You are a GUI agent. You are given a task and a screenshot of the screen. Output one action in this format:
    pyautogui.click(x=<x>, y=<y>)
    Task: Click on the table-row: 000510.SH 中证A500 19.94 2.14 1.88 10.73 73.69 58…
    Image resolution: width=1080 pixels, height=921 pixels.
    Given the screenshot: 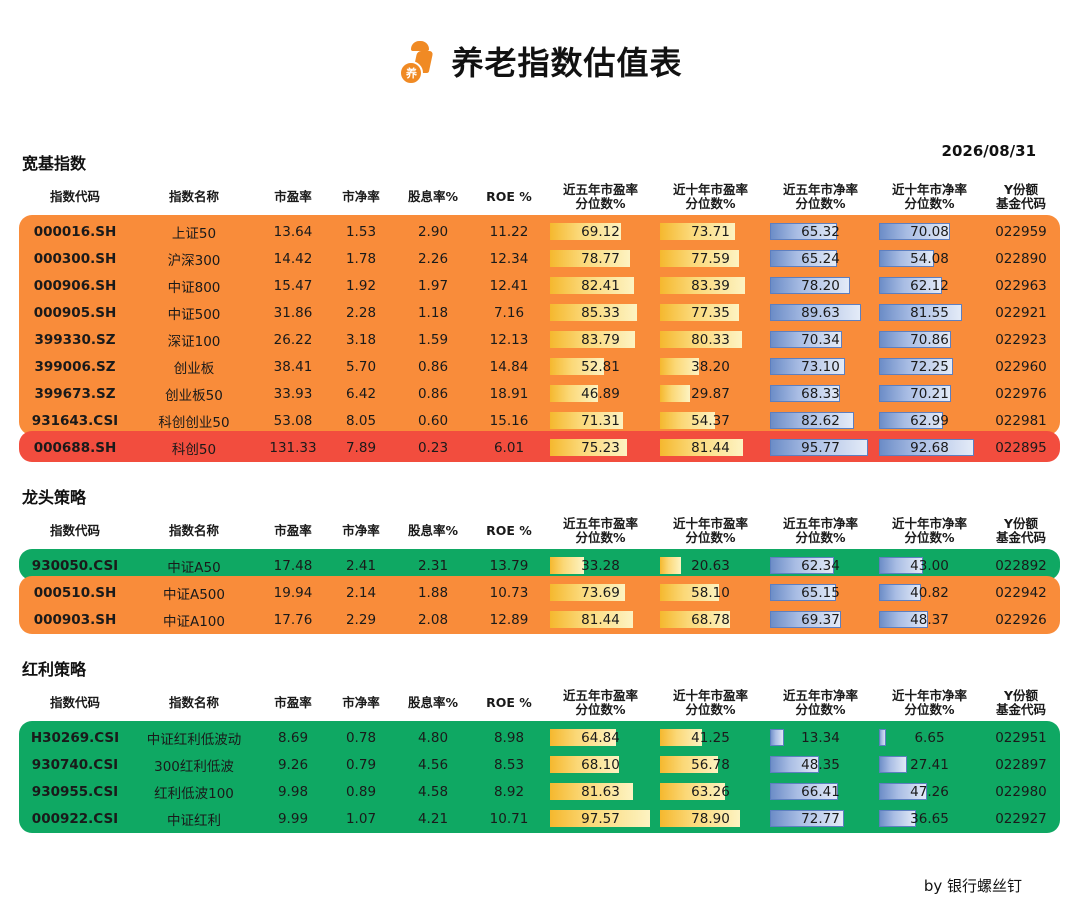 What is the action you would take?
    pyautogui.click(x=540, y=592)
    